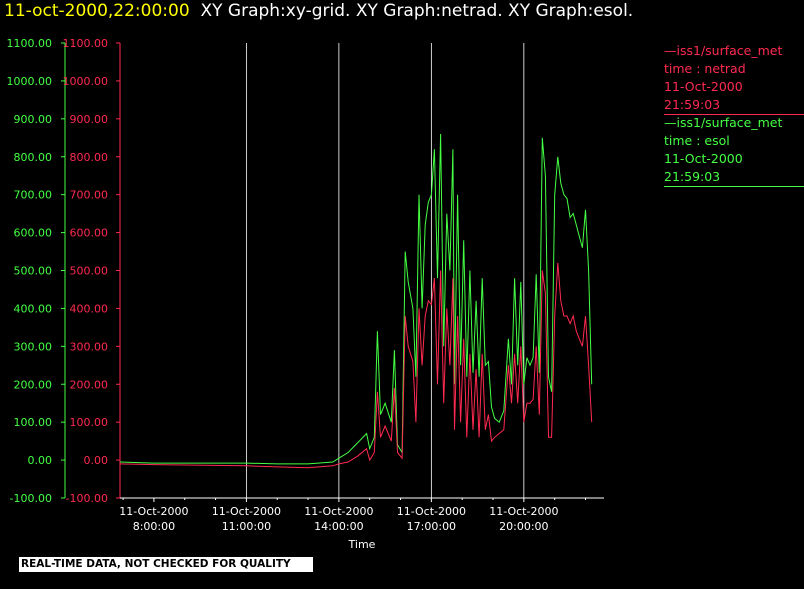 This screenshot has width=804, height=589. What do you see at coordinates (705, 68) in the screenshot?
I see `legend-variable: time : netrad` at bounding box center [705, 68].